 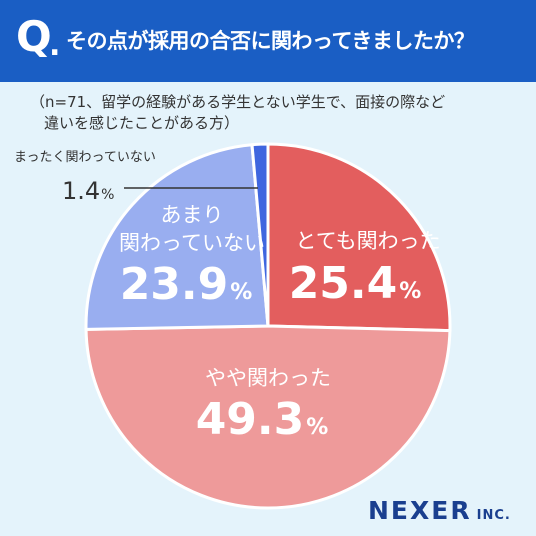 What do you see at coordinates (174, 284) in the screenshot?
I see `slice-value-s2-number: 23.9` at bounding box center [174, 284].